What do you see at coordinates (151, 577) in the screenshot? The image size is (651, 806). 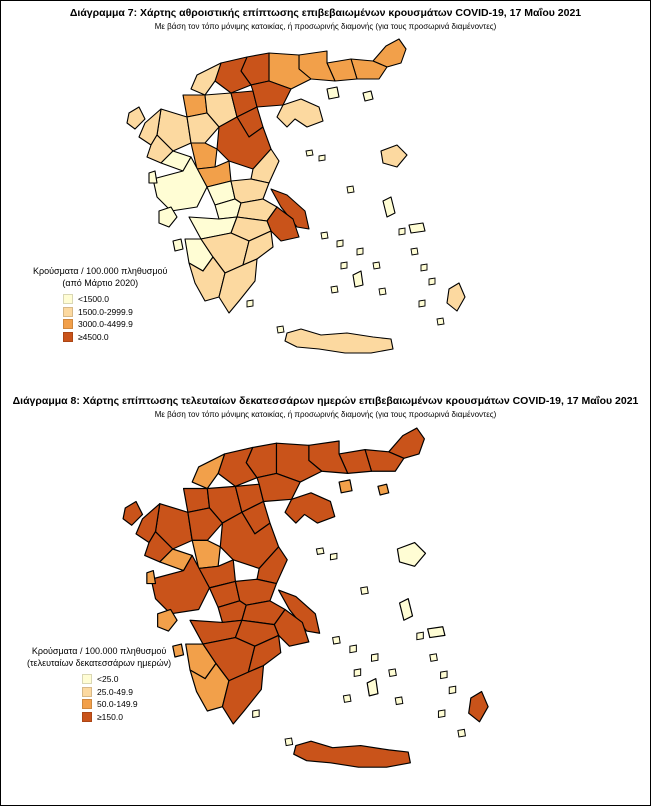 I see `map2-region-lefkada` at bounding box center [151, 577].